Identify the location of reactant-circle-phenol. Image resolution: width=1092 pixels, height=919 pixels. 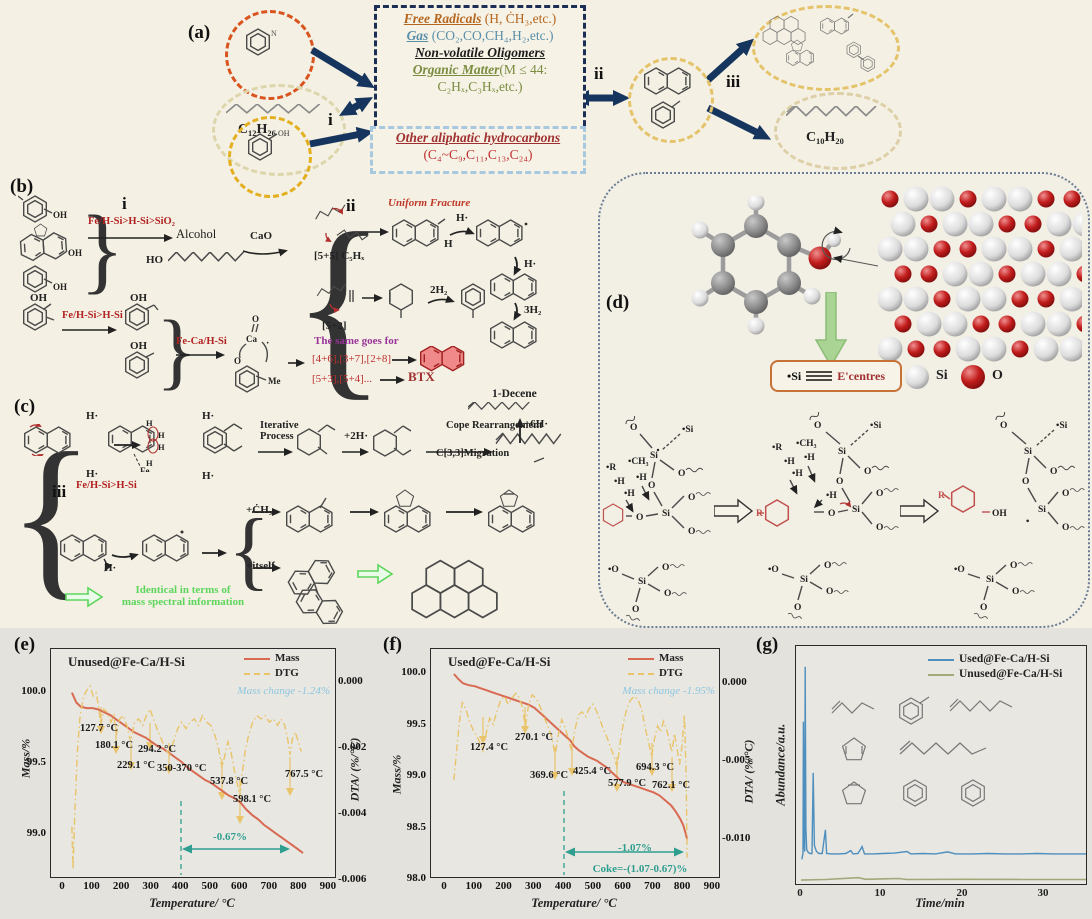
(270, 157).